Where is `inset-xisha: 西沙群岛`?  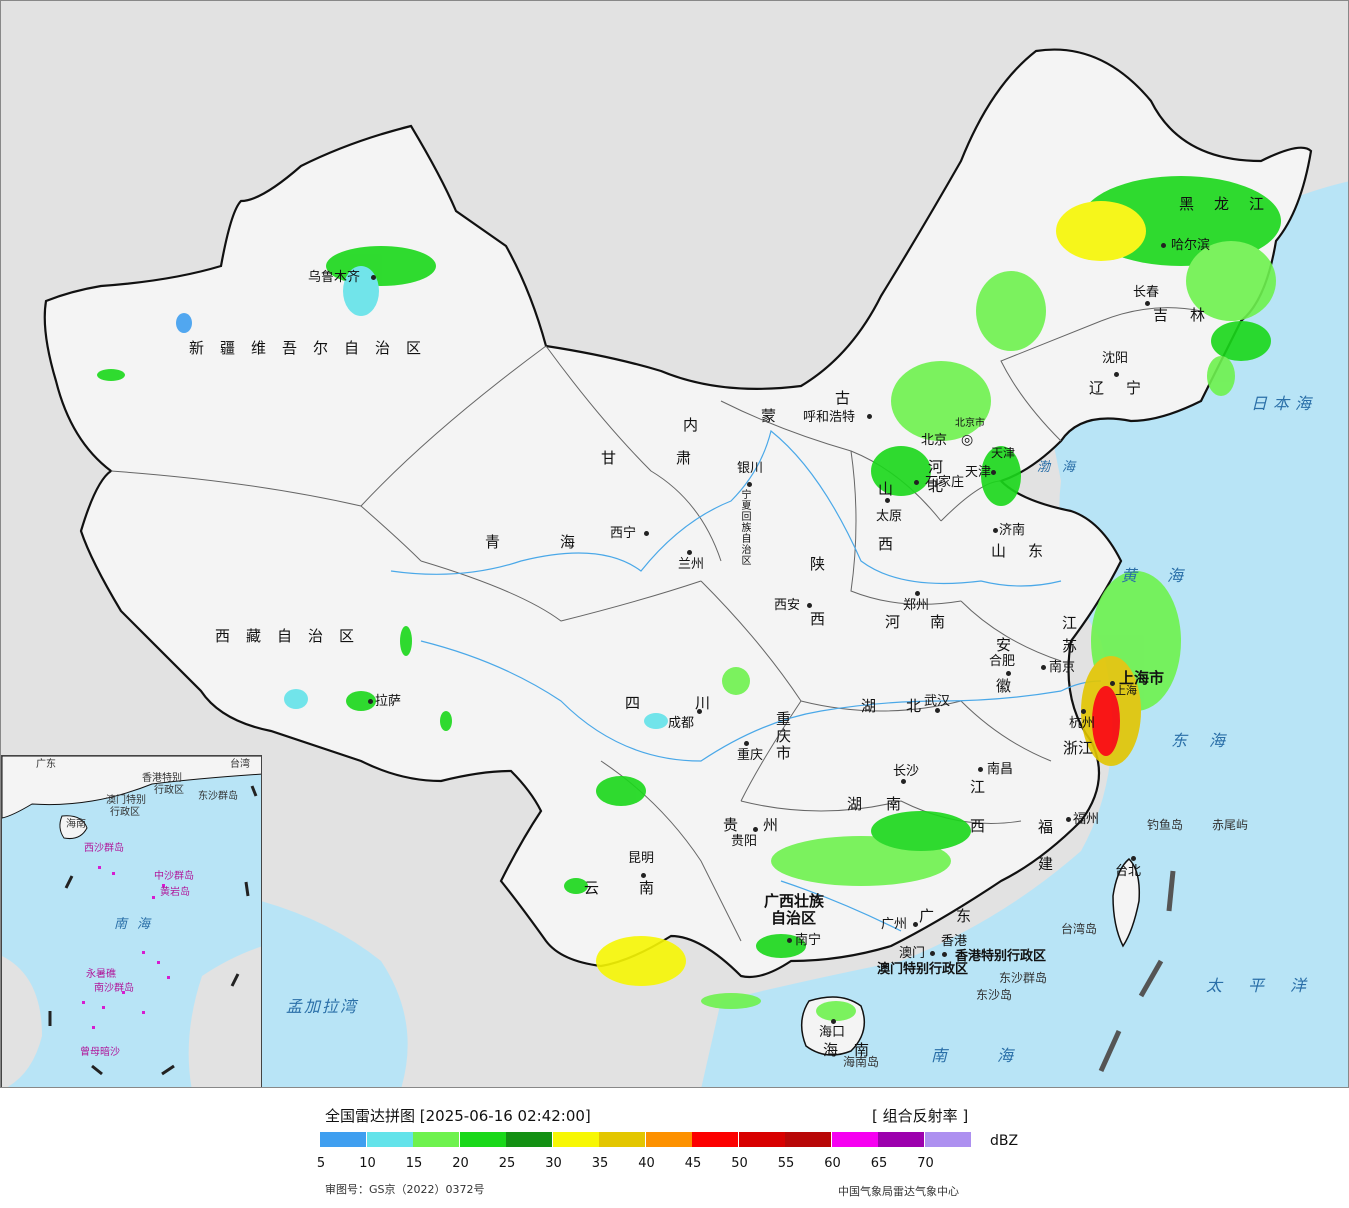 inset-xisha: 西沙群岛 is located at coordinates (104, 848).